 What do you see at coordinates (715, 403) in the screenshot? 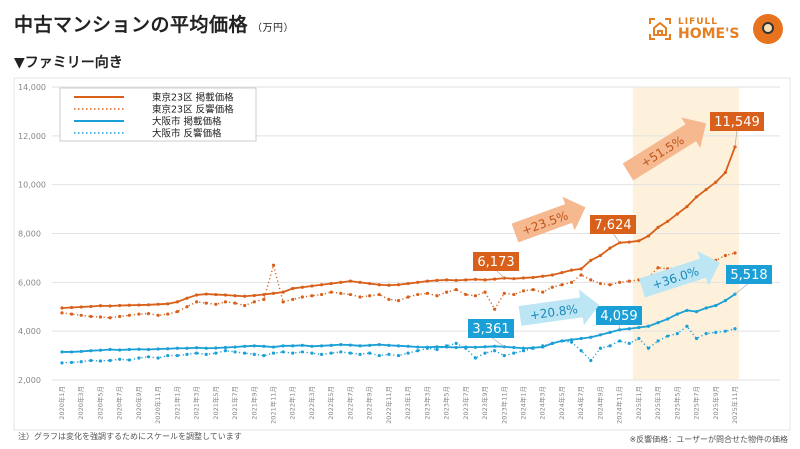
I see `x-tick-label: 2025年9月` at bounding box center [715, 403].